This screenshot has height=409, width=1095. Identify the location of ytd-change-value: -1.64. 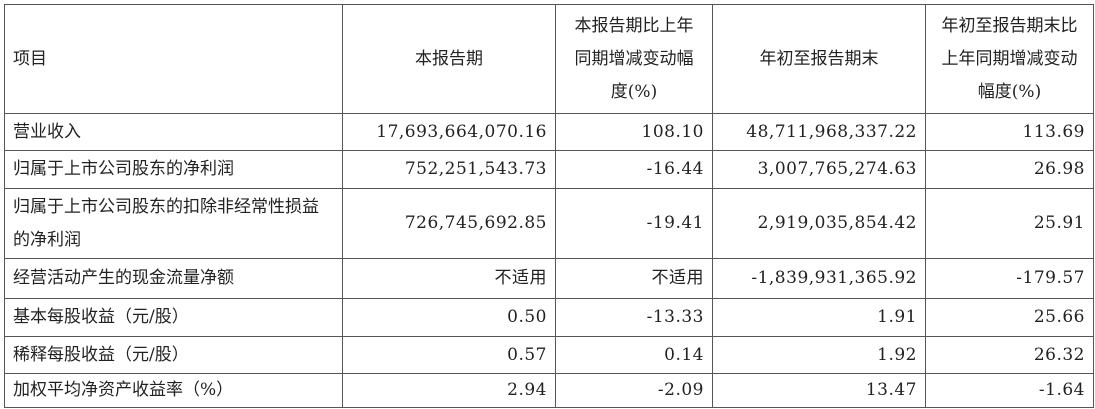
(1009, 390).